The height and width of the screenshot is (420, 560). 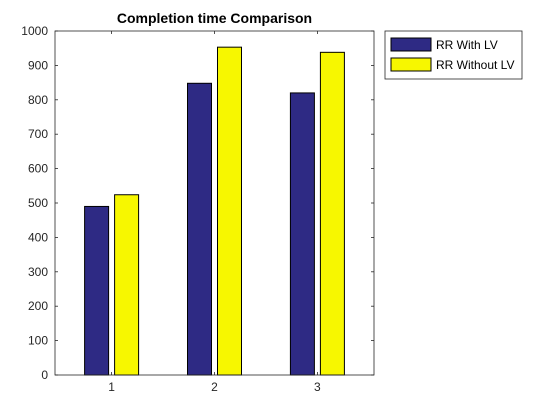 What do you see at coordinates (38, 65) in the screenshot?
I see `y-tick-label: 900` at bounding box center [38, 65].